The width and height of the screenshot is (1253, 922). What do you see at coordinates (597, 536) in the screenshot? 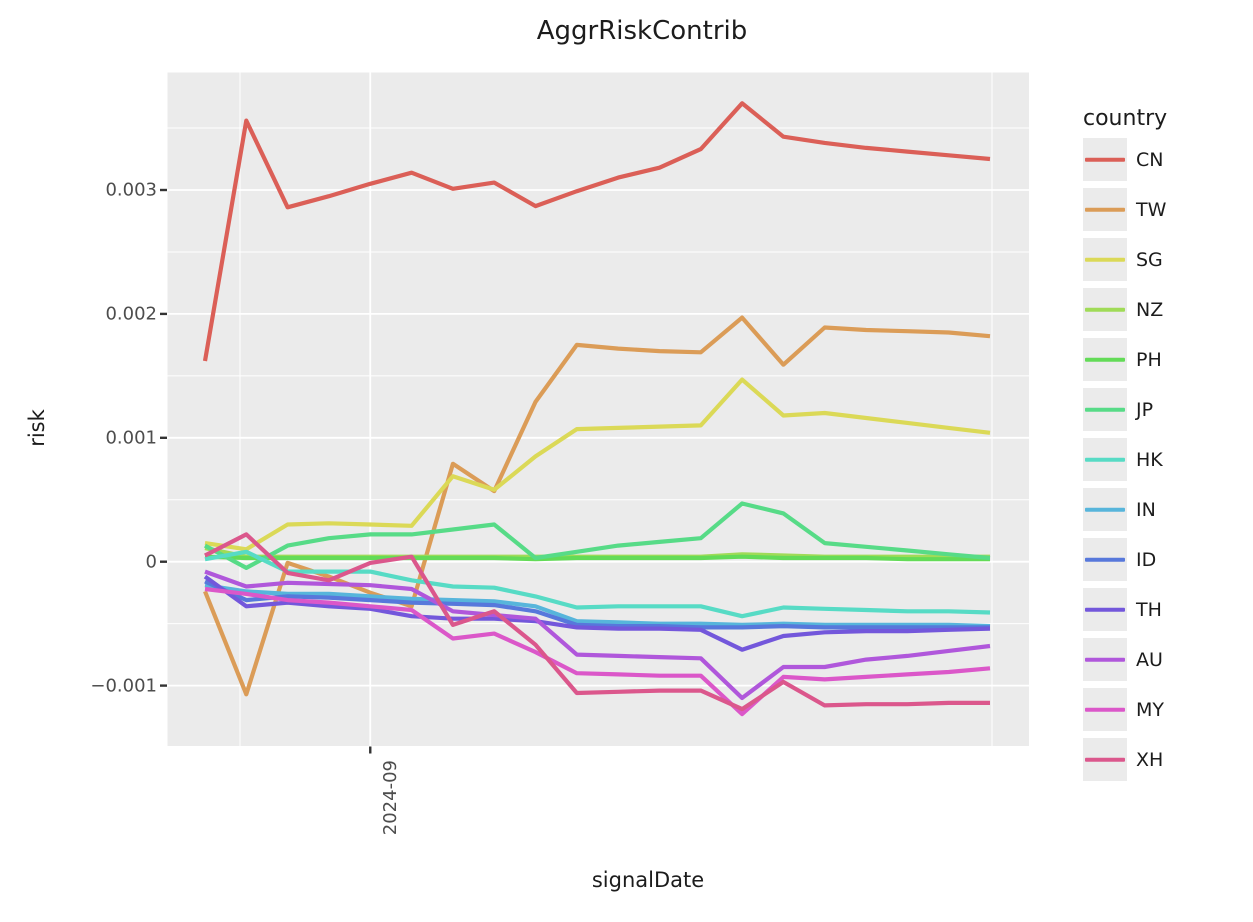
I see `series-line-JP` at bounding box center [597, 536].